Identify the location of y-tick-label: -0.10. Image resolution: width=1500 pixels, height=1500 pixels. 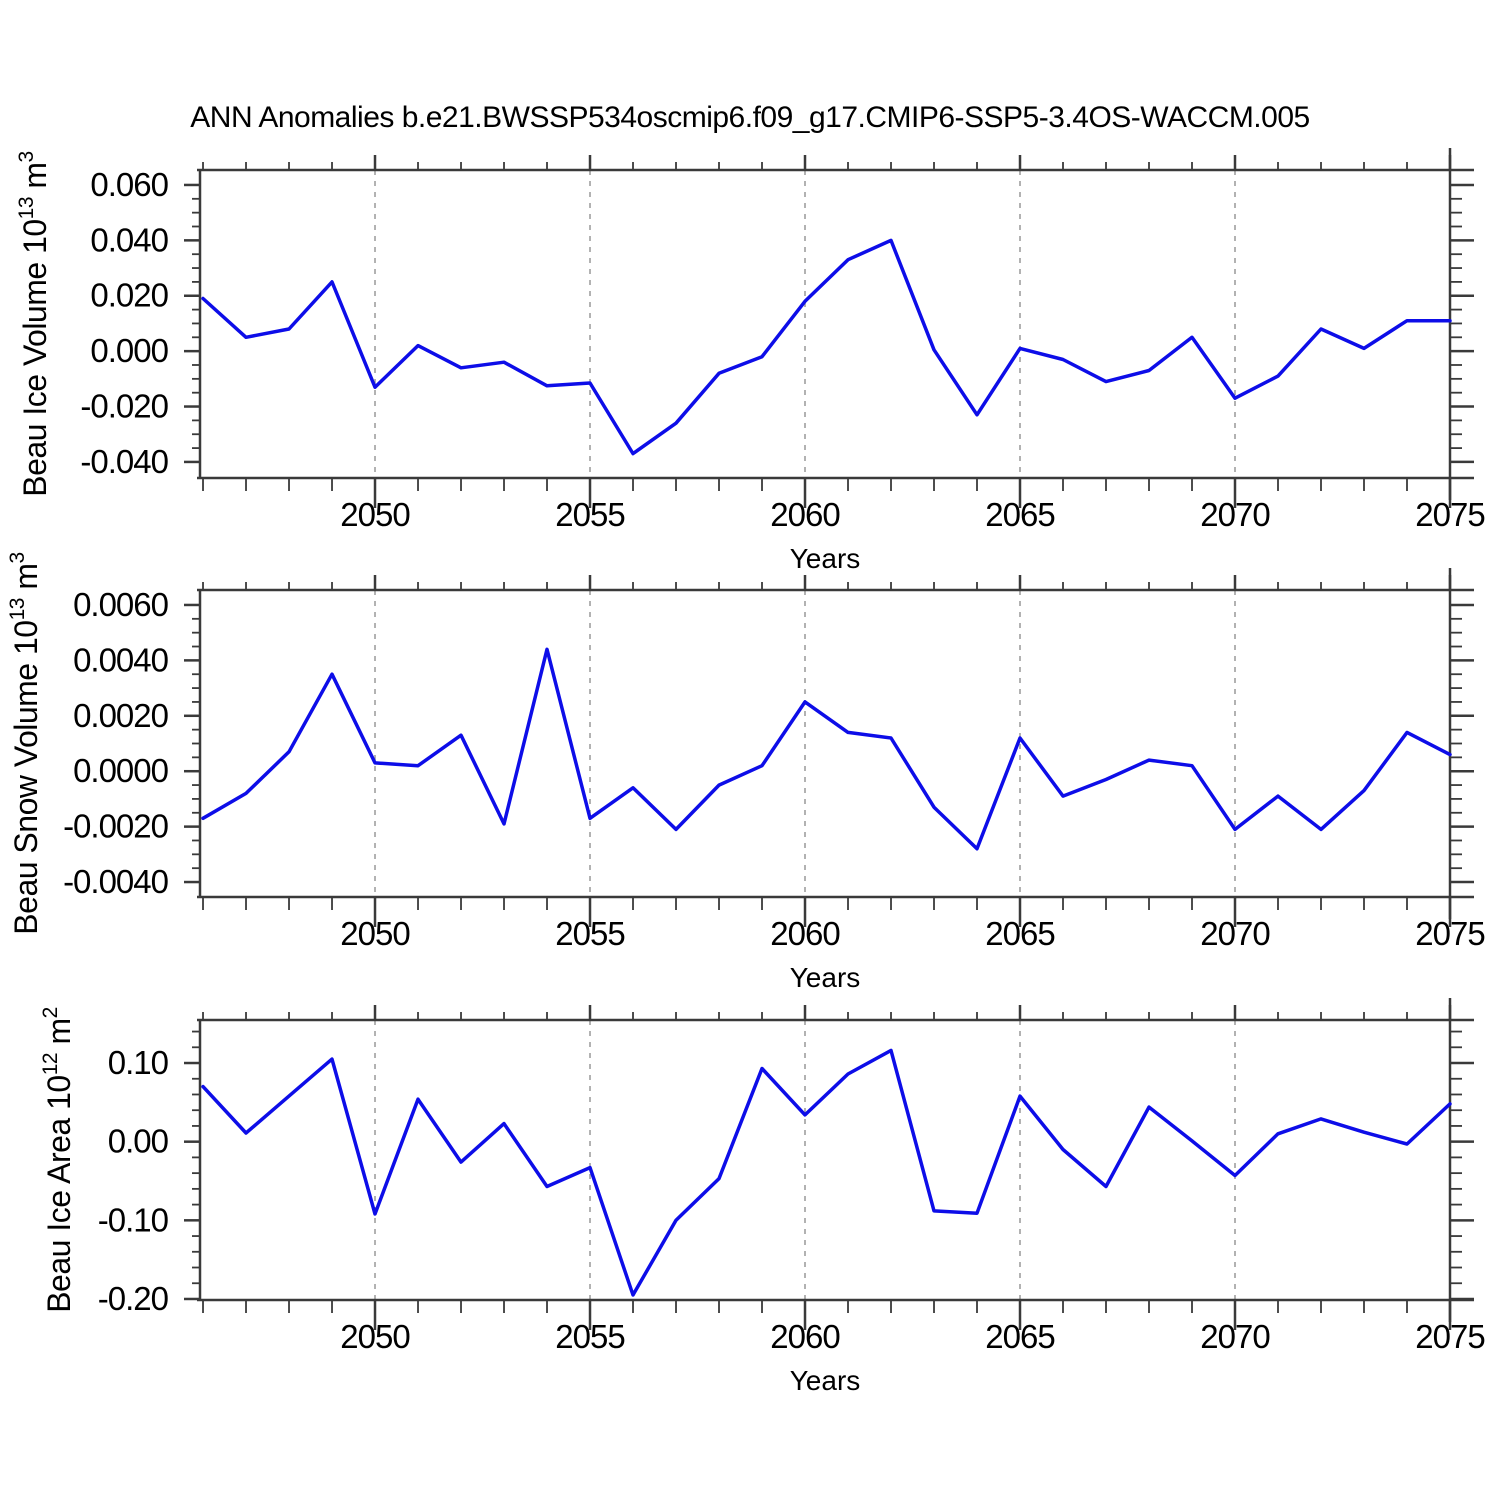
(133, 1219).